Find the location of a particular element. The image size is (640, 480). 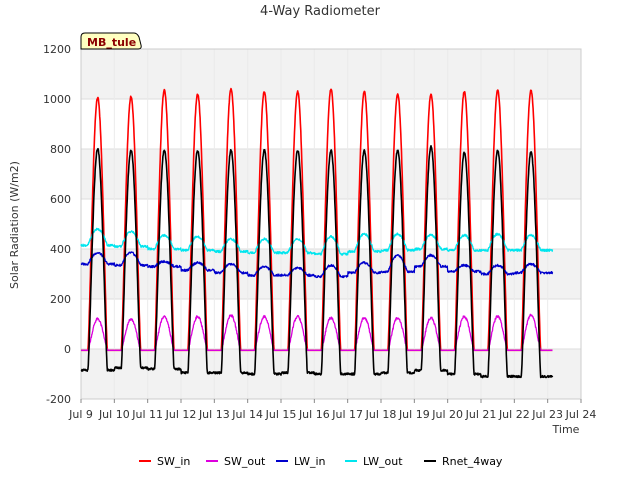

x-tick-label: Jul 21 is located at coordinates (481, 414).